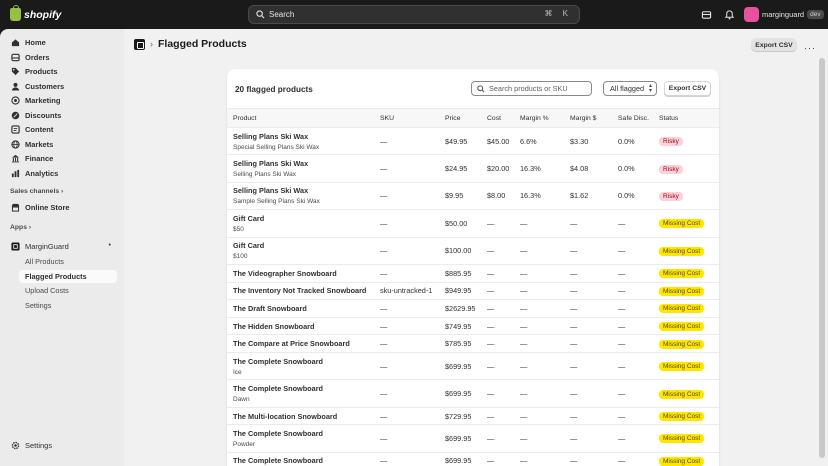 This screenshot has height=466, width=828. What do you see at coordinates (190, 44) in the screenshot?
I see `page-header: › Flagged Products` at bounding box center [190, 44].